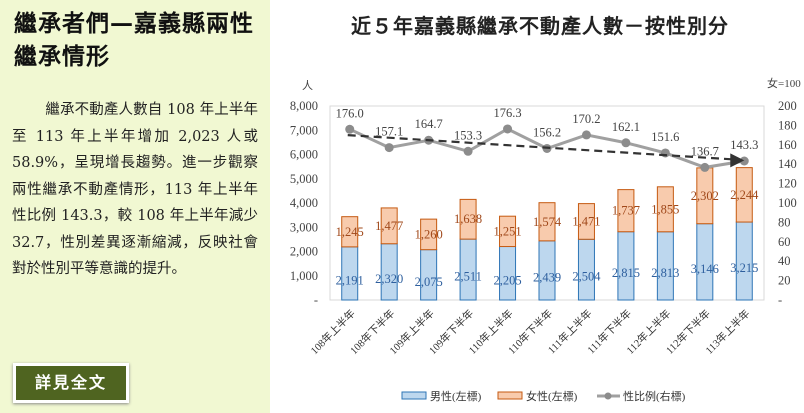  I want to click on data-label-ratio: 164.7, so click(429, 124).